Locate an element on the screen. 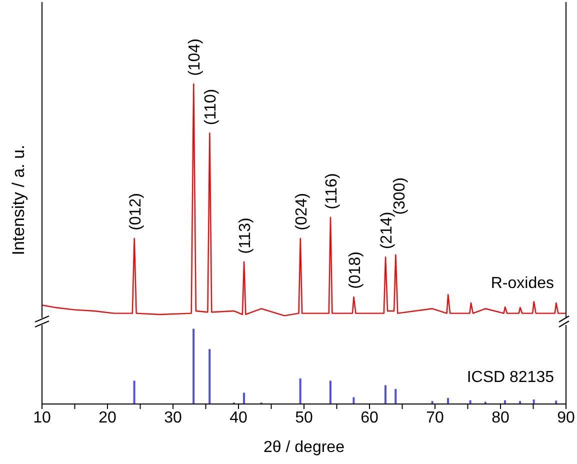 This screenshot has height=464, width=577. annotation: (116) is located at coordinates (332, 191).